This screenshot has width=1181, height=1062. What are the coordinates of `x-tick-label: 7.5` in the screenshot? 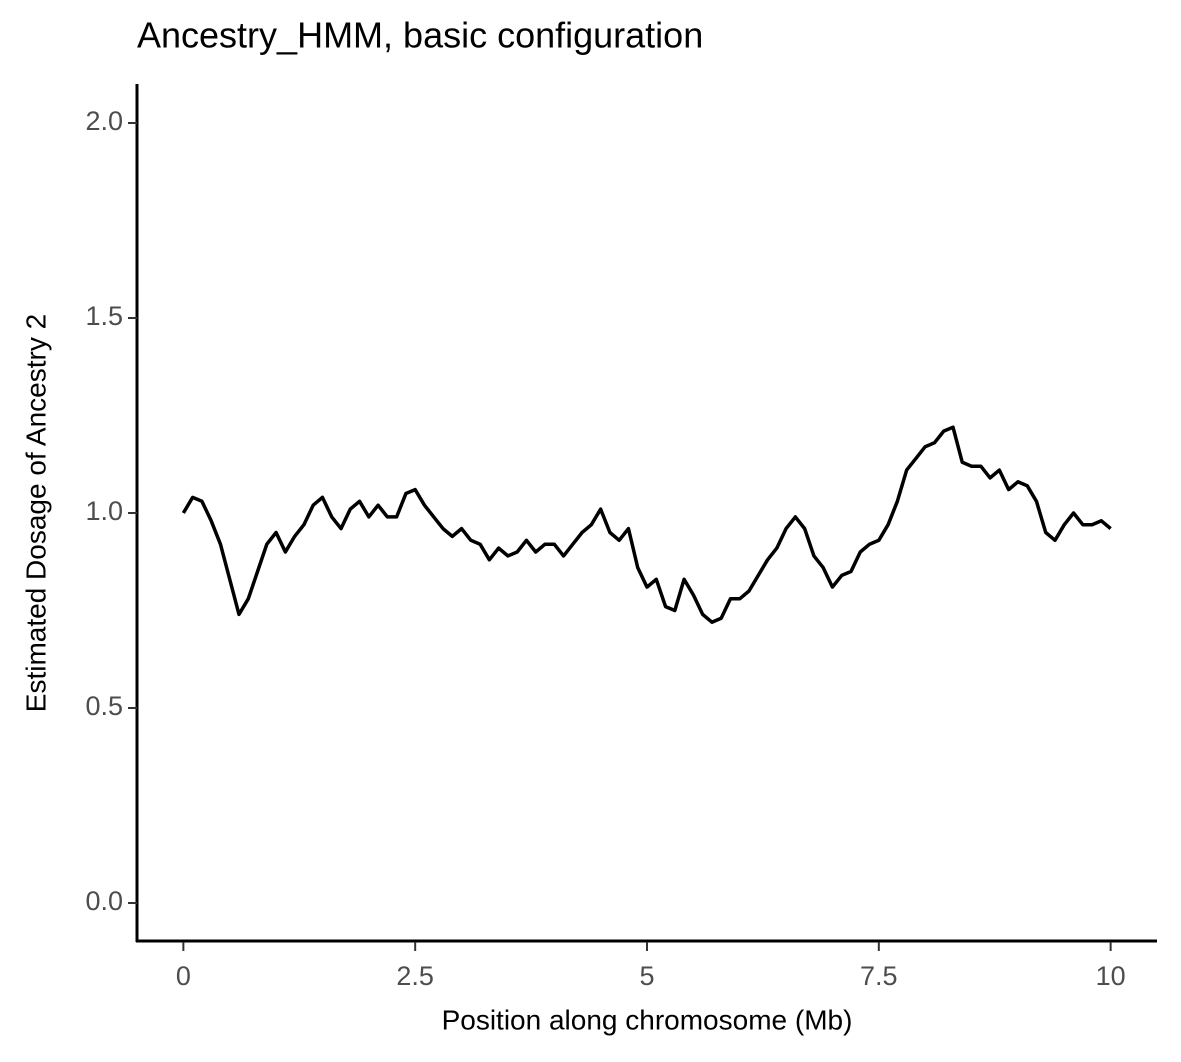 It's located at (879, 976).